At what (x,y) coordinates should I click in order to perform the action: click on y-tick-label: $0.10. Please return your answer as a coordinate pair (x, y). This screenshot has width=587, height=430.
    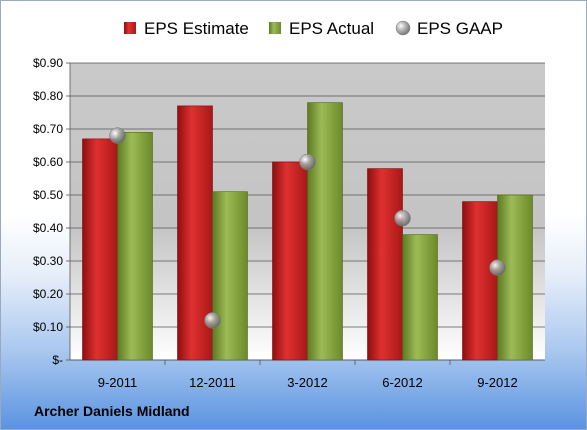
    Looking at the image, I should click on (48, 327).